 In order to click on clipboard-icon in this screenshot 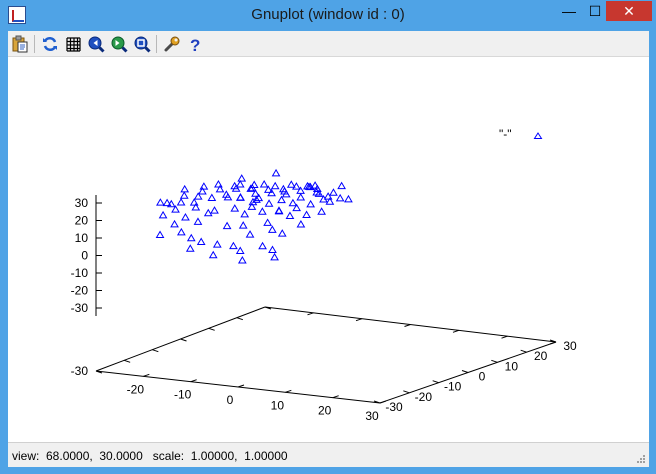, I will do `click(20, 44)`.